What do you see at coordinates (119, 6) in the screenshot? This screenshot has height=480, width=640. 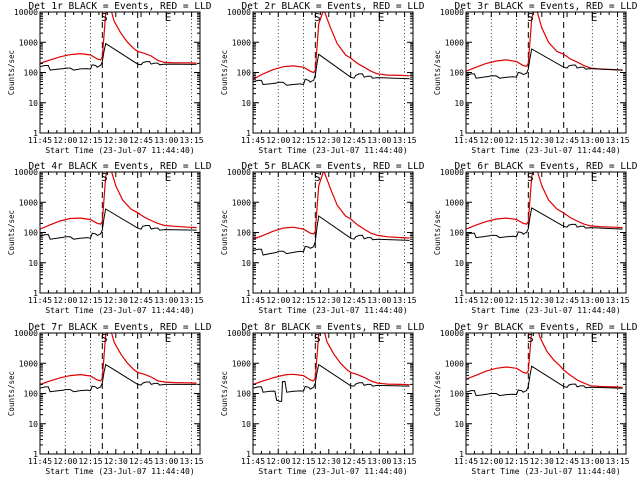 I see `panel-title: Det 1r BLACK = Events, RED = LLD` at bounding box center [119, 6].